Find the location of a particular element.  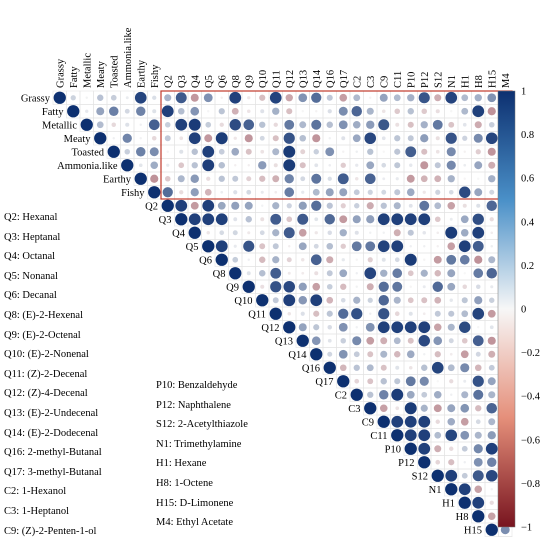

correlation-circle-Grassy-Q13 is located at coordinates (303, 98).